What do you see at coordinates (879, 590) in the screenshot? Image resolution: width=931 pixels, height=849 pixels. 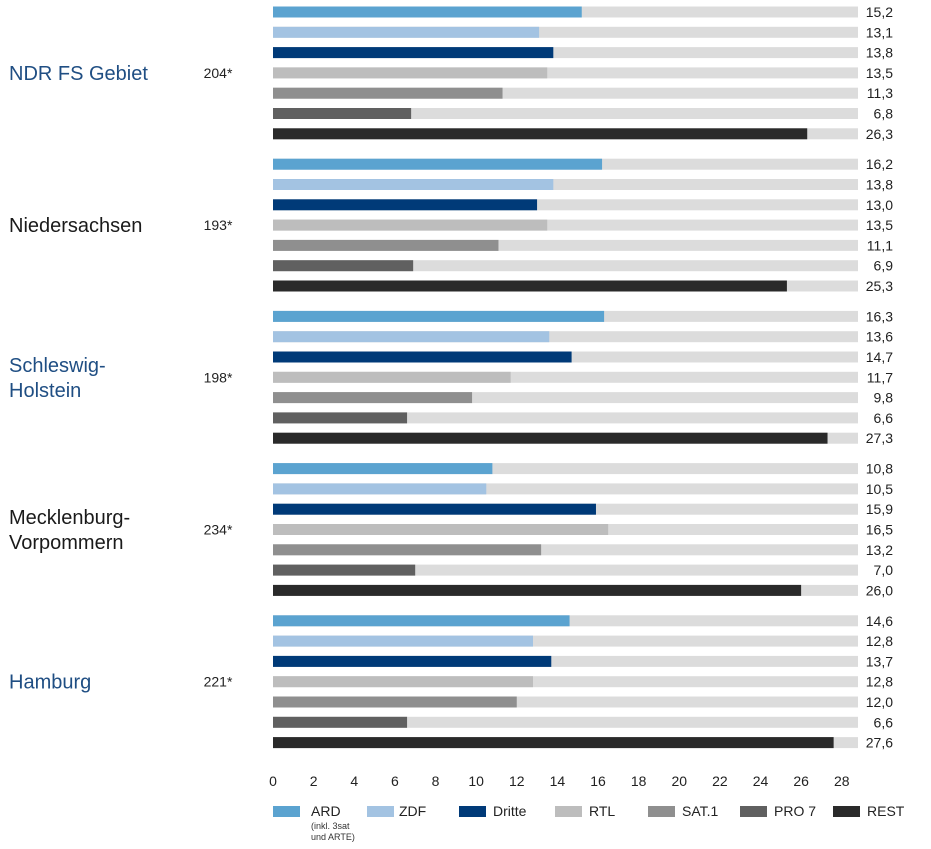 I see `value-label: 26,0` at bounding box center [879, 590].